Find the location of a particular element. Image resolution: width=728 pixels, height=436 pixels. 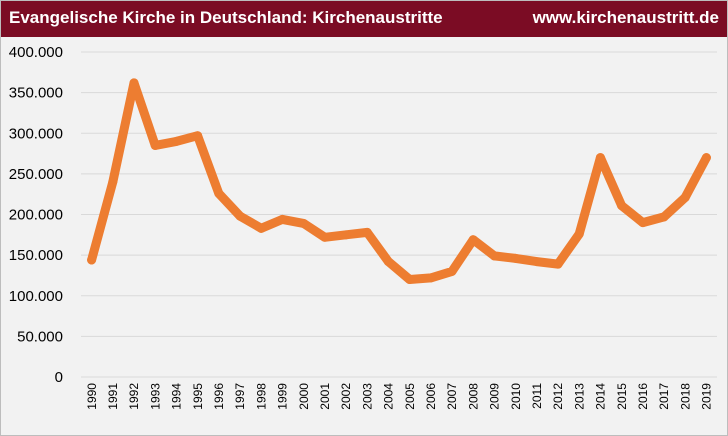

x-tick-label: 2018 is located at coordinates (685, 396).